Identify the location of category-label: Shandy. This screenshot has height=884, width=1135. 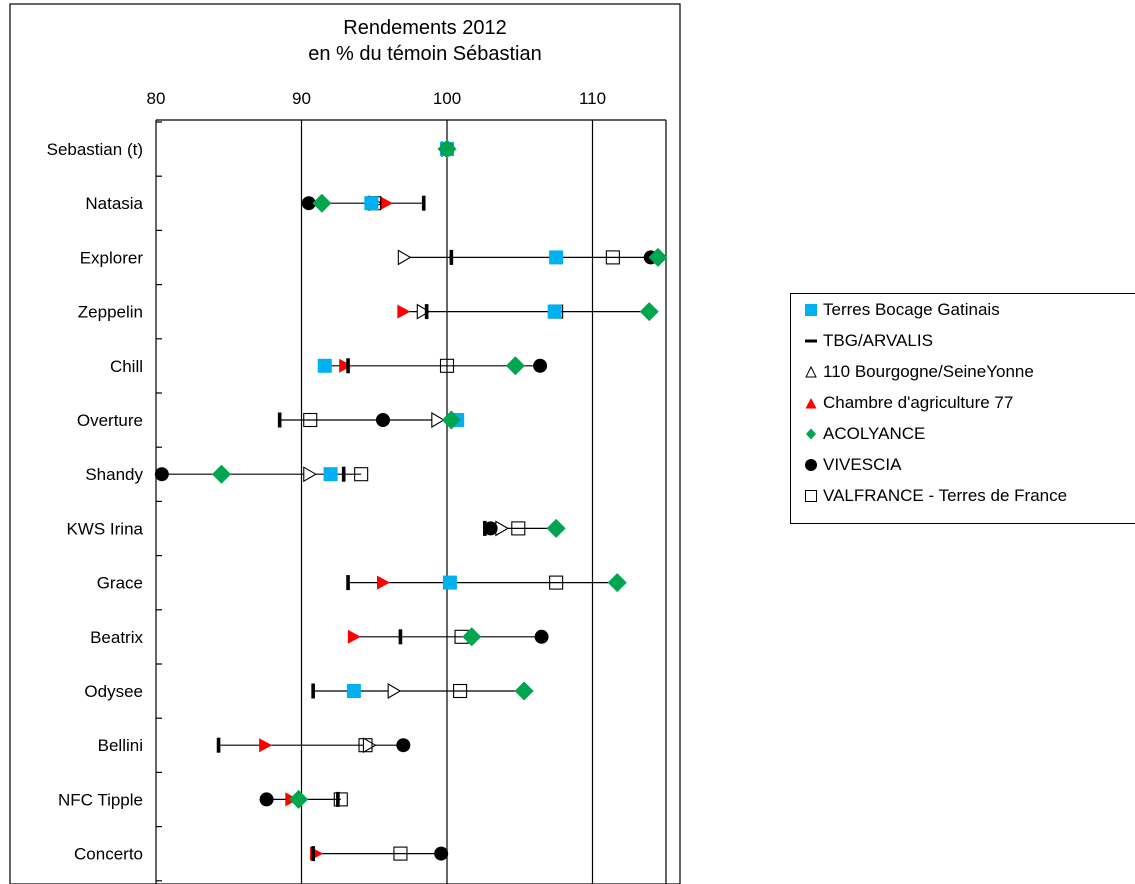
(114, 474).